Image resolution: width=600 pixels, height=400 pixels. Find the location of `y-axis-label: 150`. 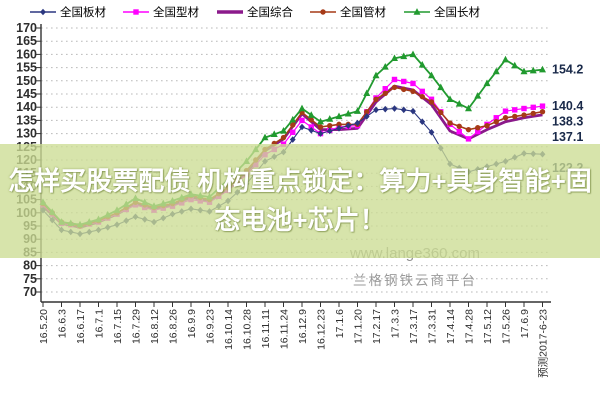

y-axis-label: 150 is located at coordinates (26, 81).